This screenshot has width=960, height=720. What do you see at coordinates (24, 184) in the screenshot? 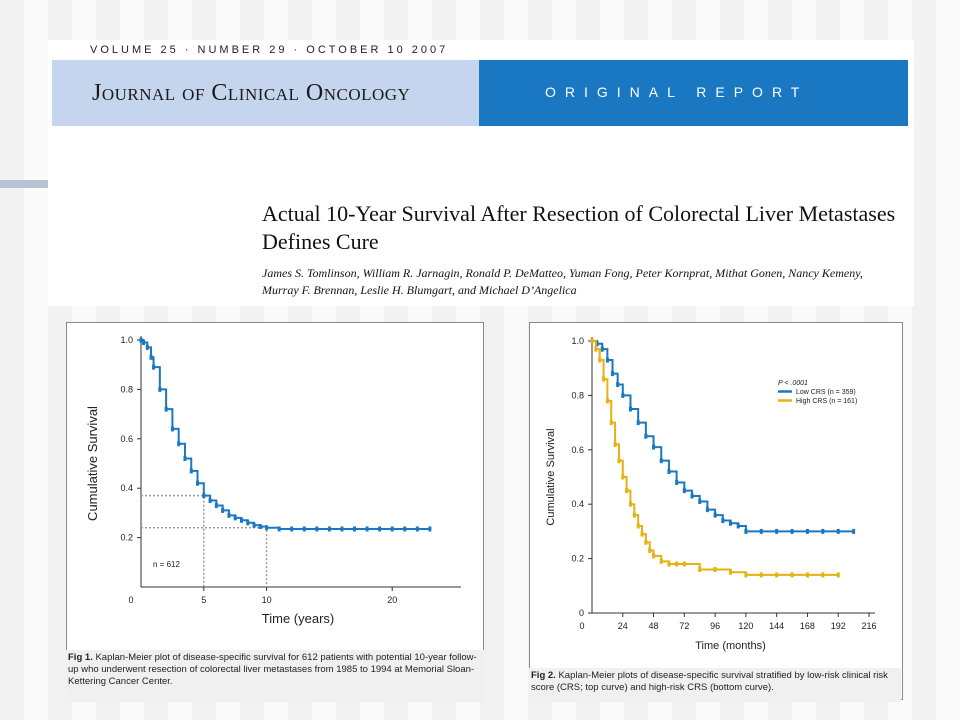
I see `accent-bar` at bounding box center [24, 184].